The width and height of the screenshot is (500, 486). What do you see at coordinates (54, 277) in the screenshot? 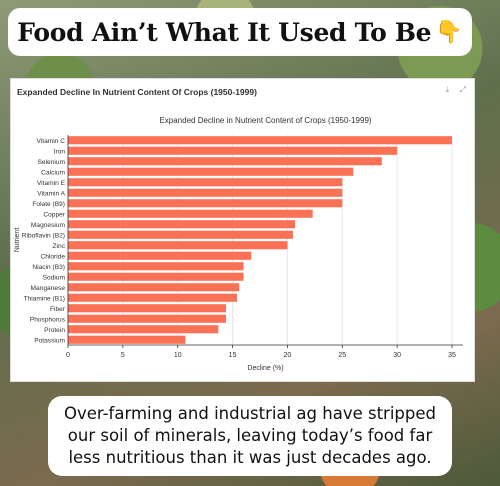
I see `category-label: Sodium` at bounding box center [54, 277].